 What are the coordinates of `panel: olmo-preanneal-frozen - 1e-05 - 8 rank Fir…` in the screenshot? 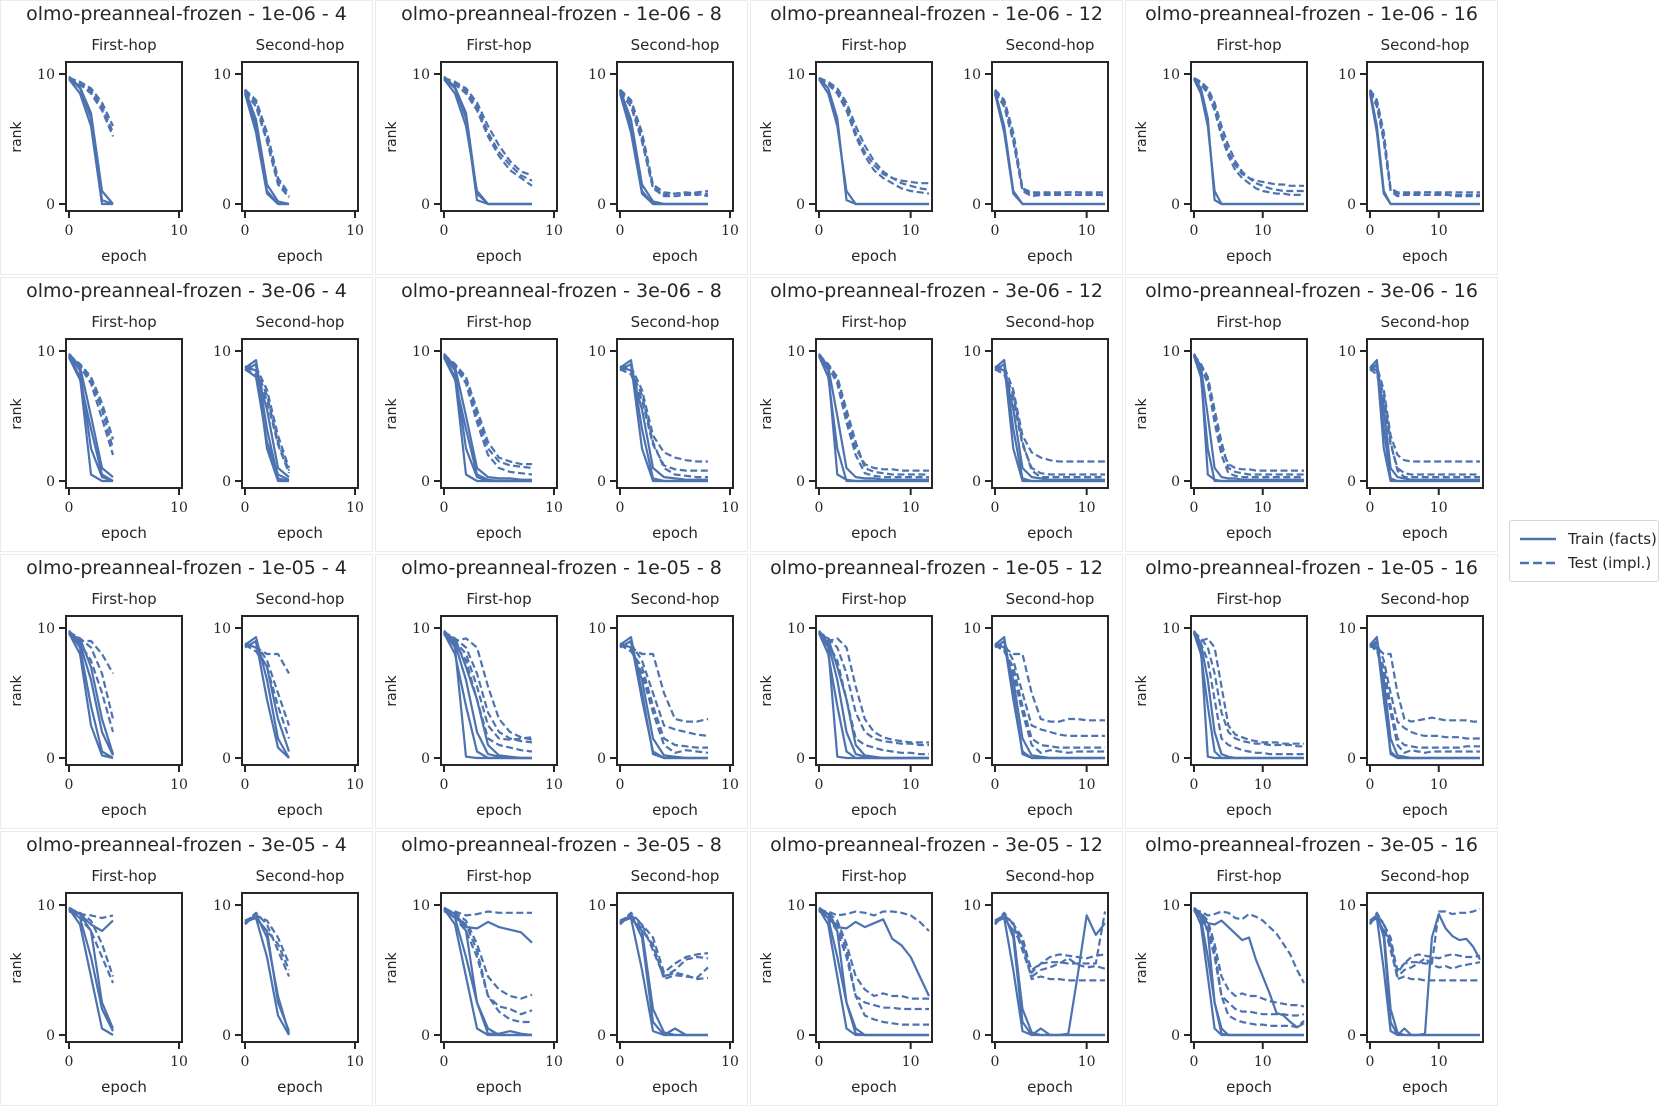 It's located at (561, 691).